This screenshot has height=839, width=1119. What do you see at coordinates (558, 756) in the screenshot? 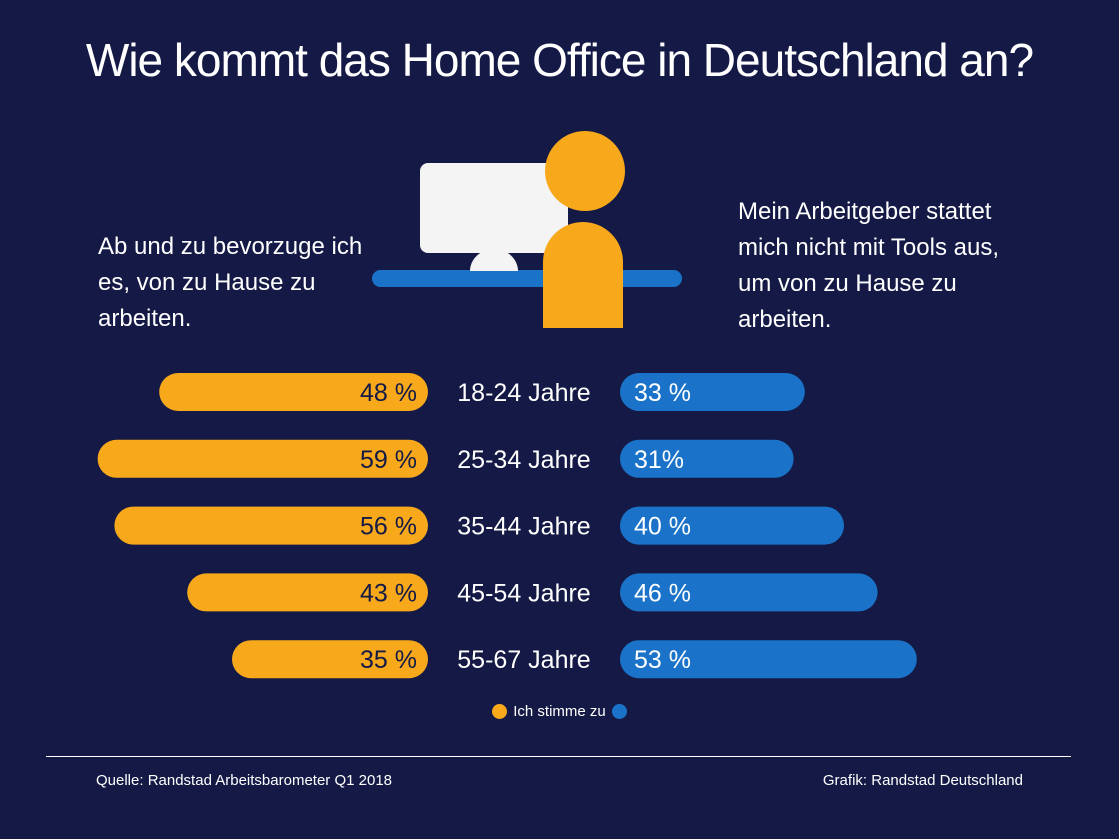
I see `footer-divider` at bounding box center [558, 756].